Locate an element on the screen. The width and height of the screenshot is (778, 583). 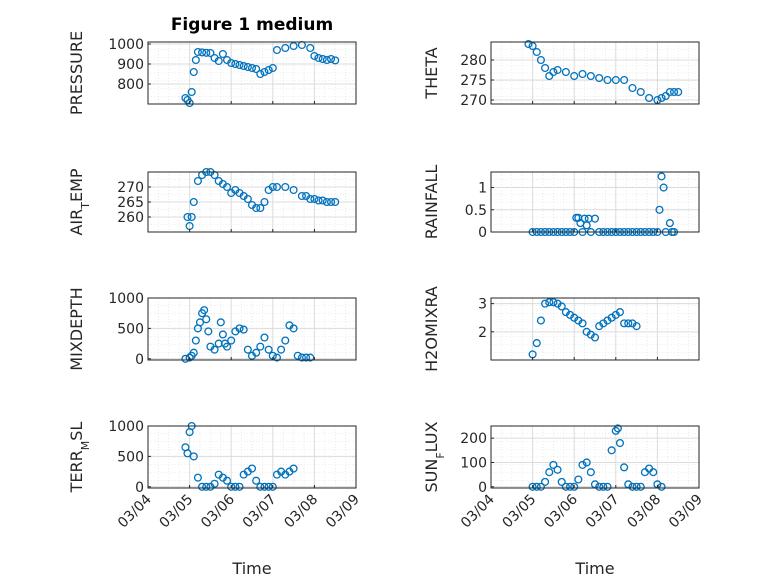
terr-msl-y-axis-label-subscript: M is located at coordinates (85, 446).